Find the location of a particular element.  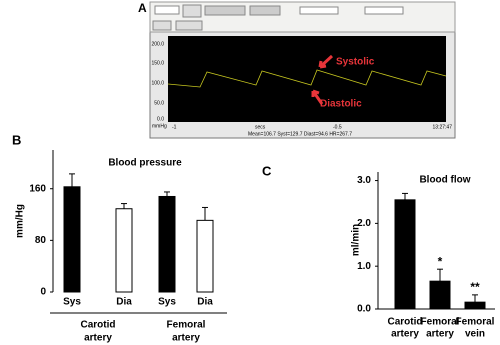

y-tick-label: 0 is located at coordinates (43, 292).